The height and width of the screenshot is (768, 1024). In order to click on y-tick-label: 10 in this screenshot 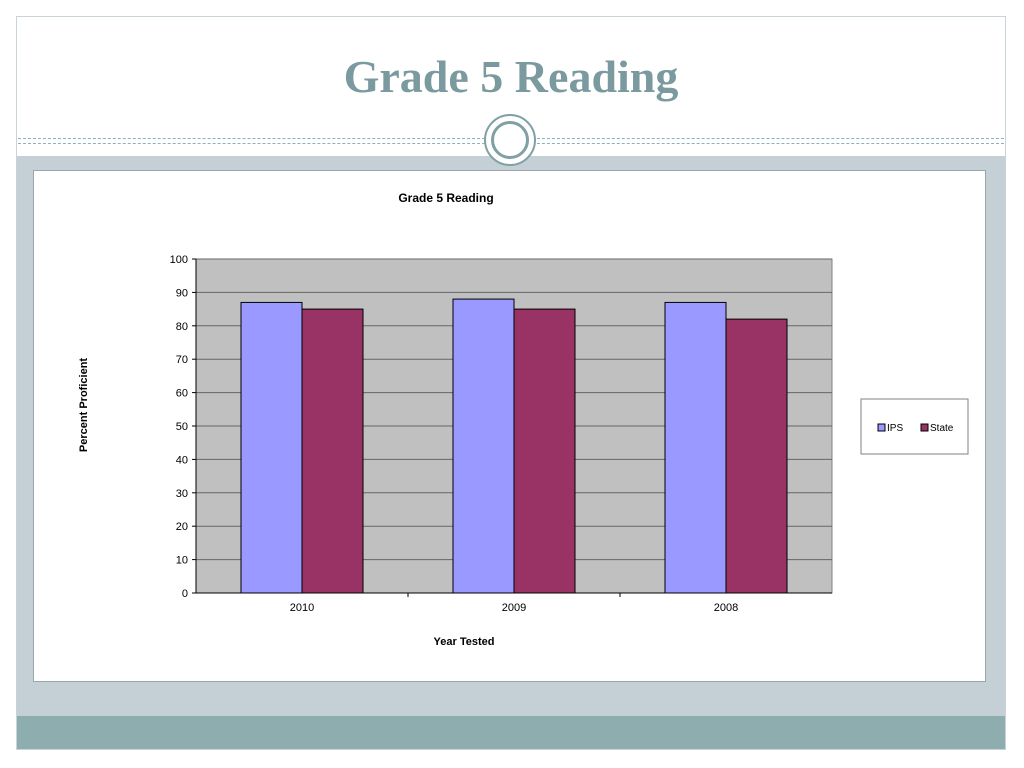, I will do `click(182, 561)`.